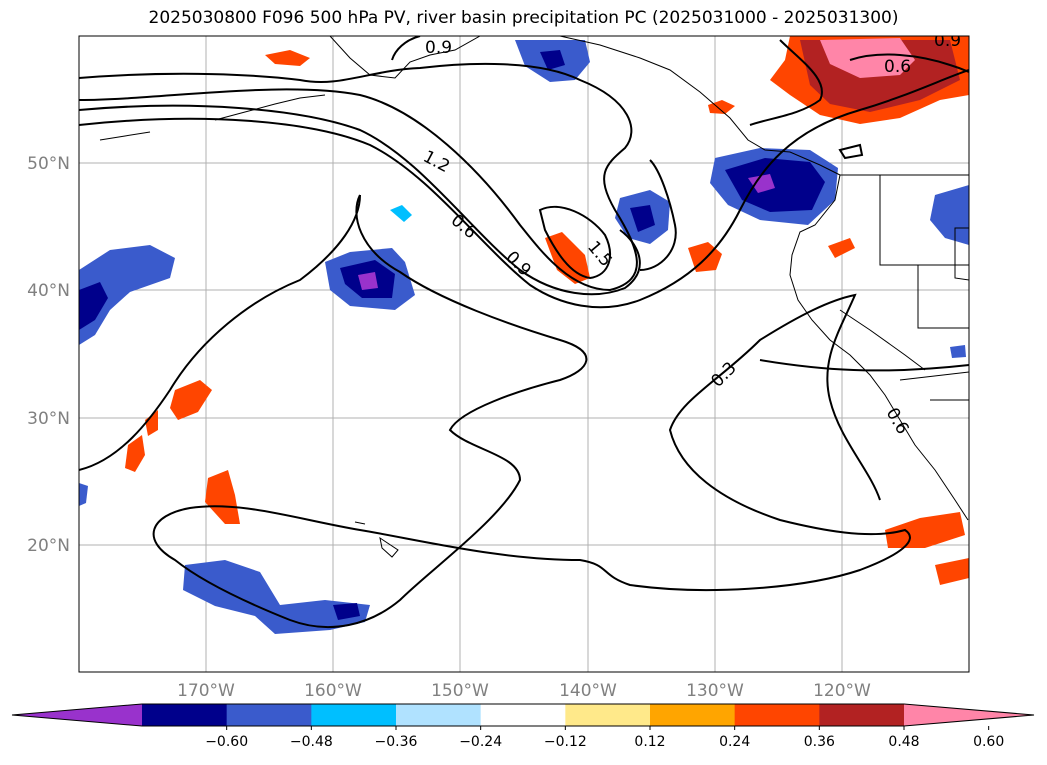 This screenshot has height=765, width=1047. Describe the element at coordinates (649, 742) in the screenshot. I see `colorbar-tick-label: 0.12` at that location.